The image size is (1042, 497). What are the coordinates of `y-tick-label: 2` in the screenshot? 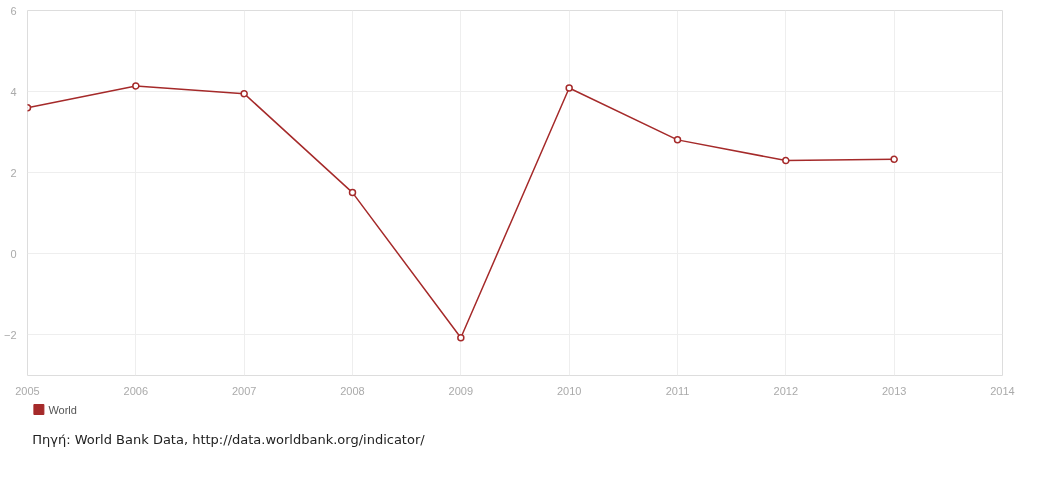 It's located at (13, 172).